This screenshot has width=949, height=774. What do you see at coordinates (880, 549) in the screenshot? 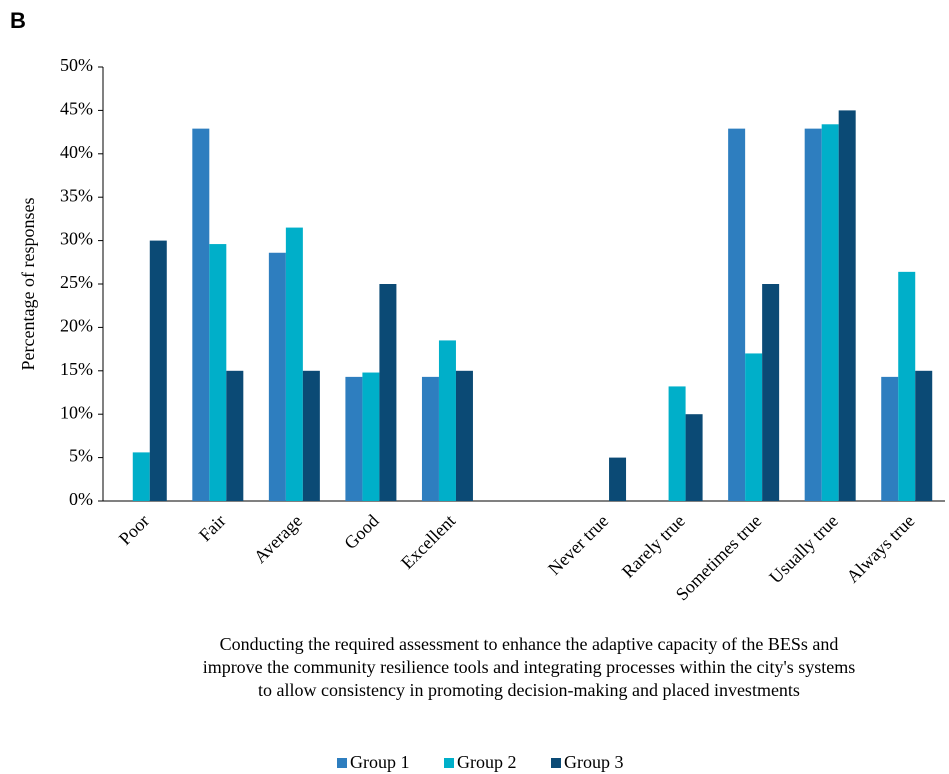
I see `x-tick-label: Always true` at bounding box center [880, 549].